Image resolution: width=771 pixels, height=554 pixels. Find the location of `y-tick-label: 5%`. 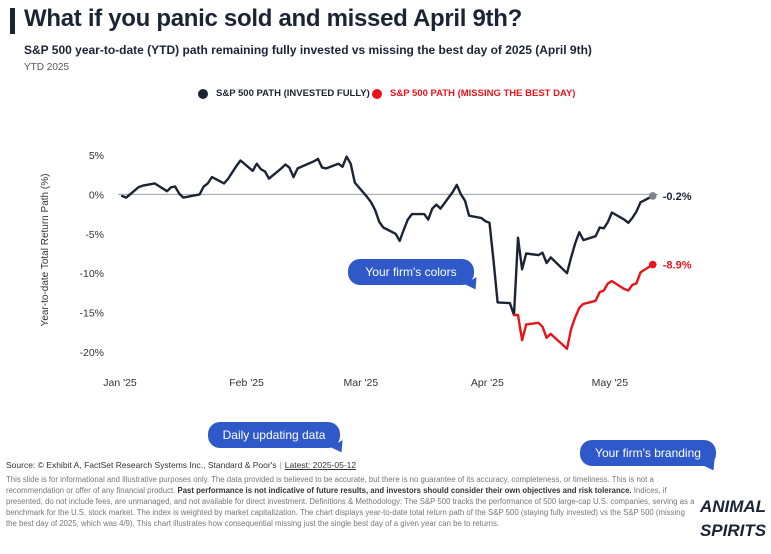

y-tick-label: 5% is located at coordinates (96, 156).